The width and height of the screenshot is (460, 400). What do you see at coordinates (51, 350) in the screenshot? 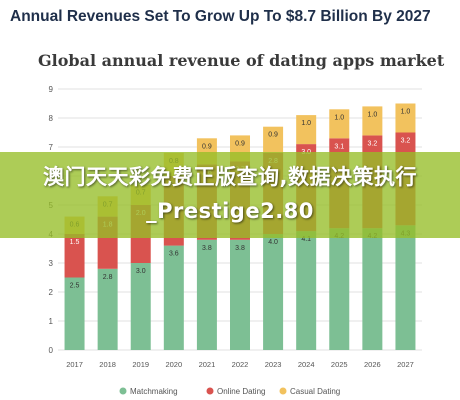
I see `y-tick-label: 0` at bounding box center [51, 350].